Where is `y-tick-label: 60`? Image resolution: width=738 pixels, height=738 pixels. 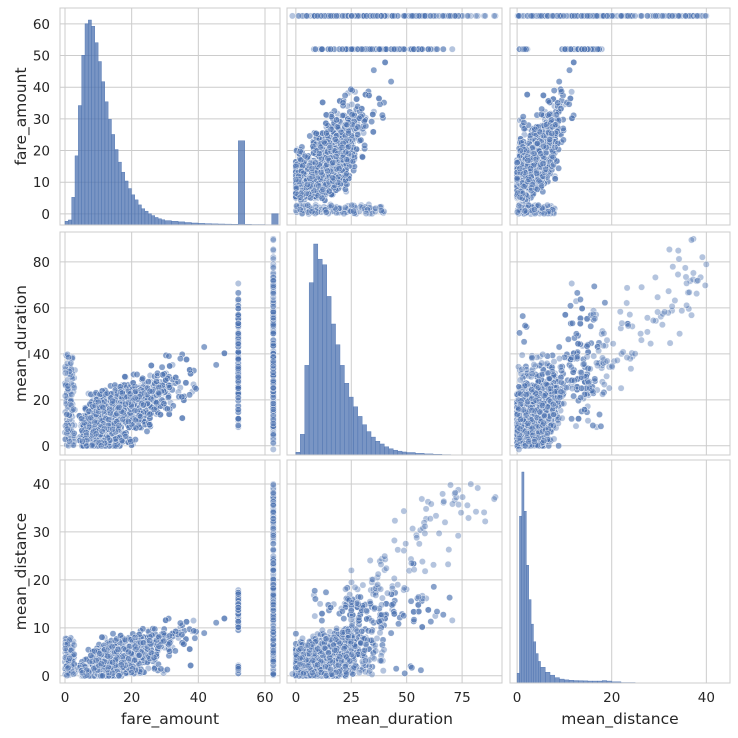 y-tick-label: 60 is located at coordinates (41, 25).